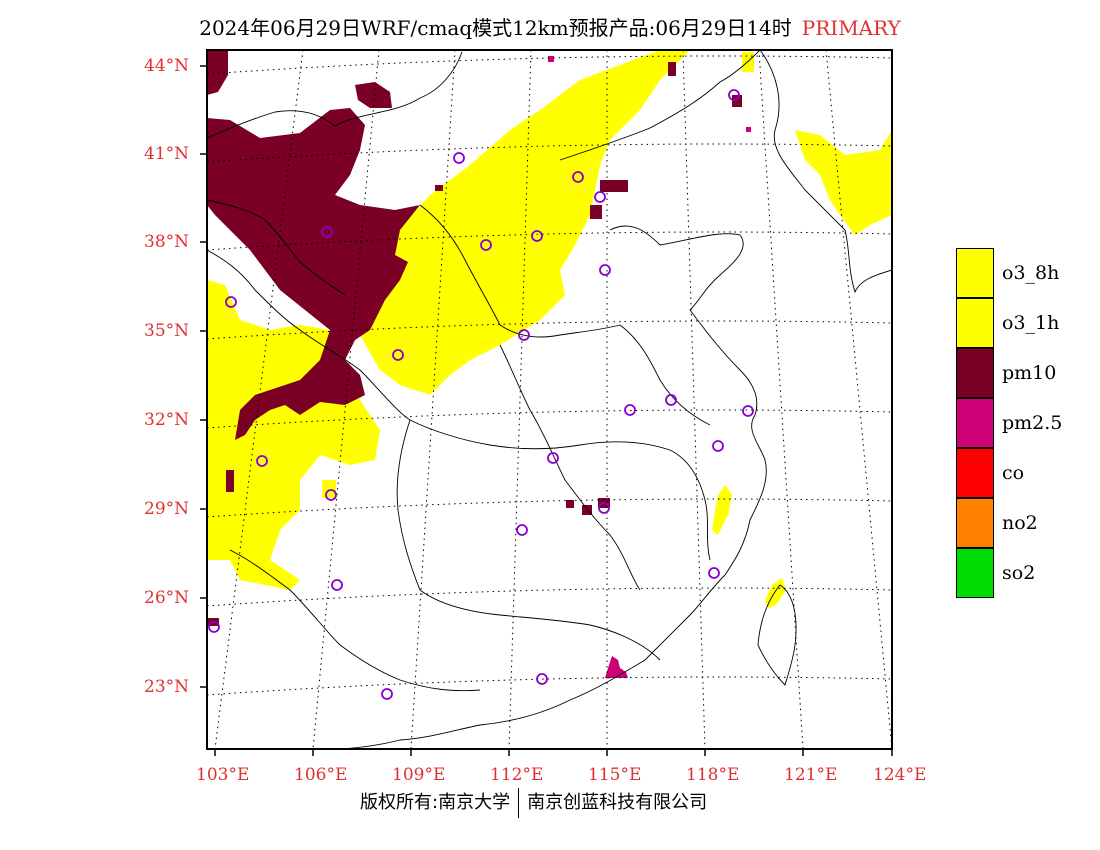 The image size is (1100, 850). What do you see at coordinates (167, 331) in the screenshot?
I see `lat-label: 35°N` at bounding box center [167, 331].